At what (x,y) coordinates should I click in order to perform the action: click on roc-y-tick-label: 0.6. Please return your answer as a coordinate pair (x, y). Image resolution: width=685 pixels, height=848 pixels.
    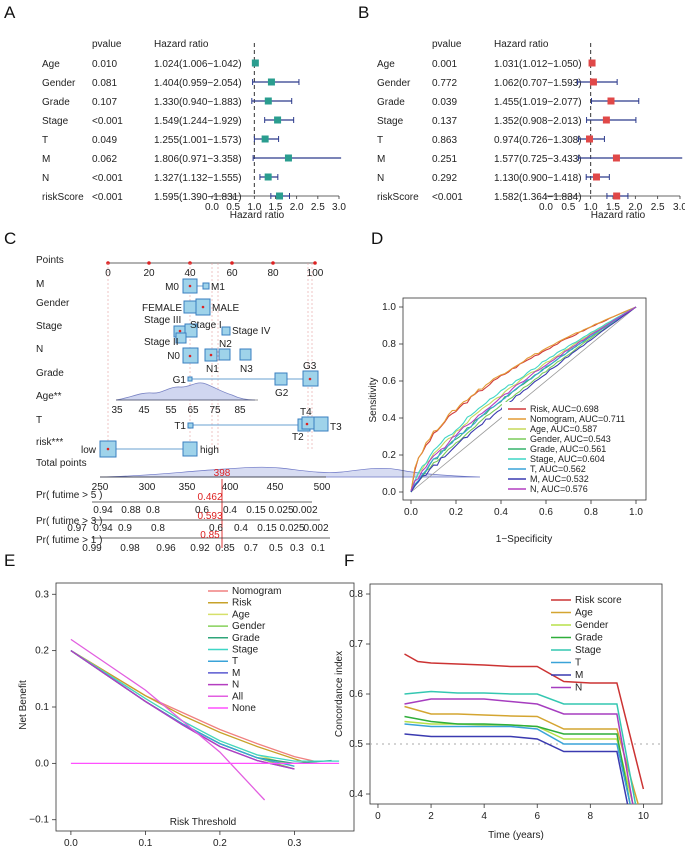
    Looking at the image, I should click on (389, 381).